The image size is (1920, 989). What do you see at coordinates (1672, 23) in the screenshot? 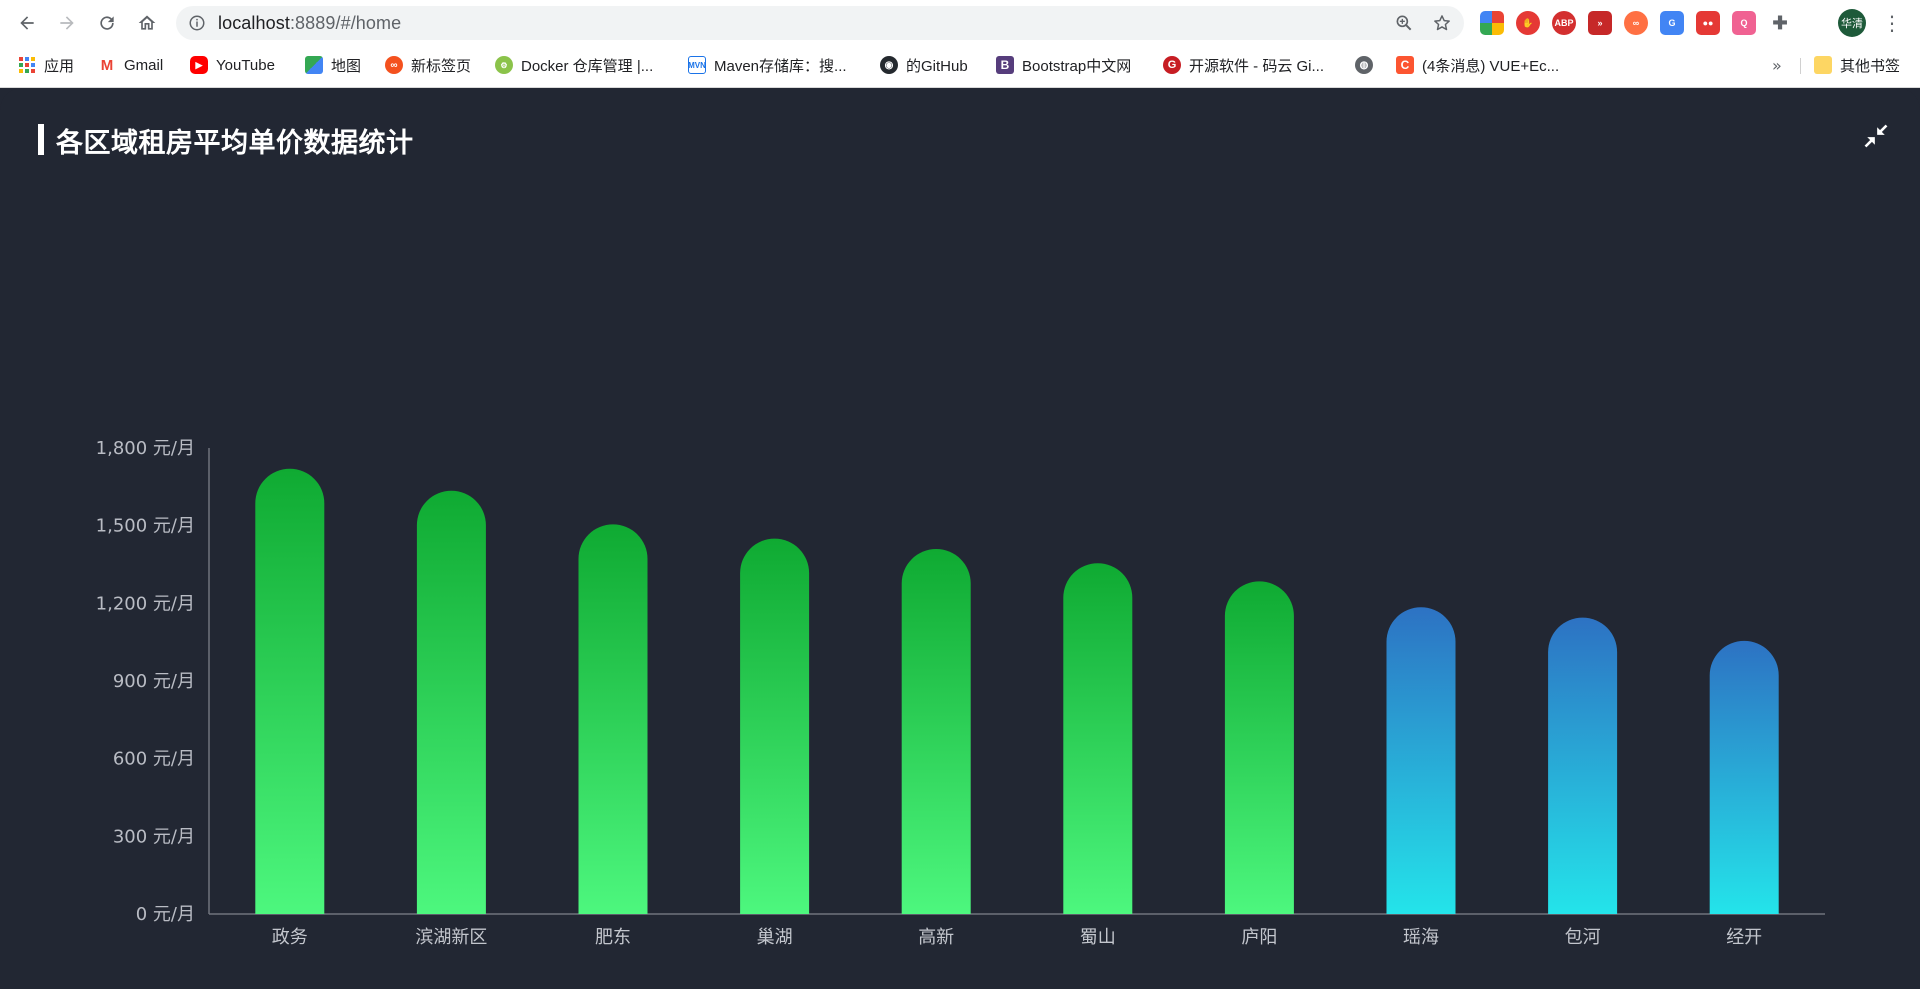
I see `google-translate-icon: G` at bounding box center [1672, 23].